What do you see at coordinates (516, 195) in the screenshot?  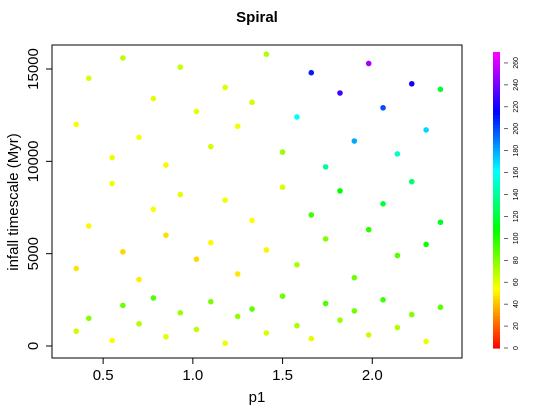 I see `colorbar-tick-label: 140` at bounding box center [516, 195].